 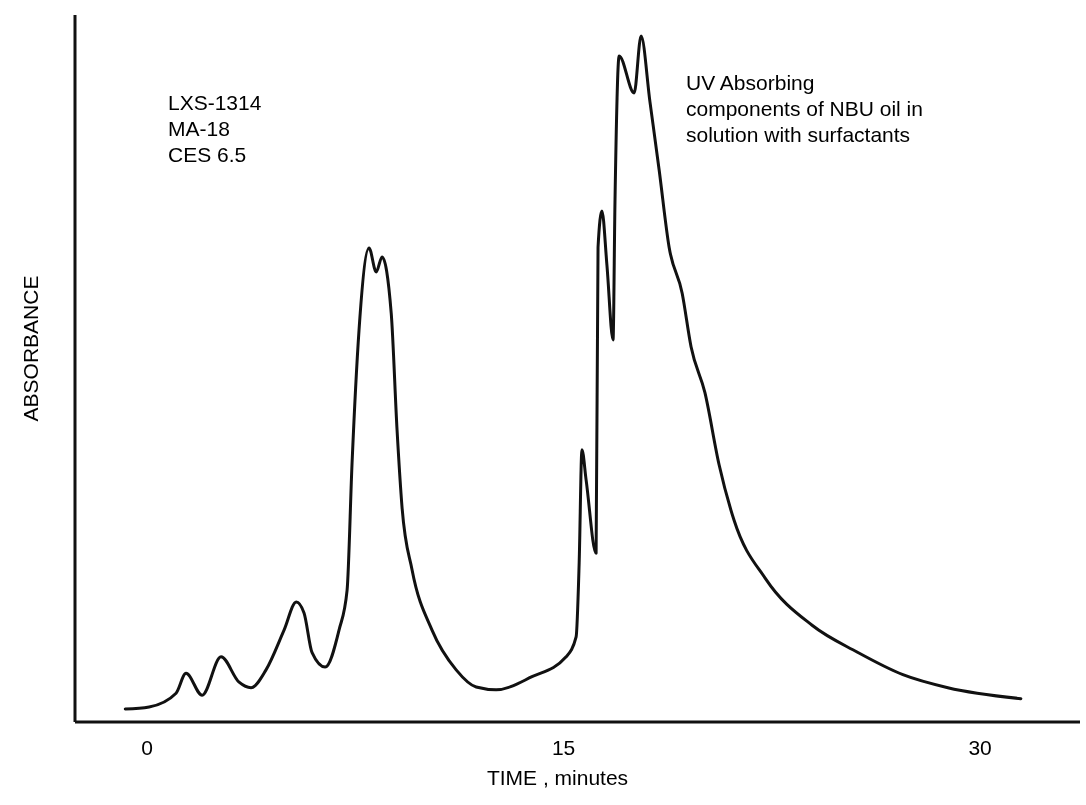 What do you see at coordinates (980, 747) in the screenshot?
I see `x-tick-label: 30` at bounding box center [980, 747].